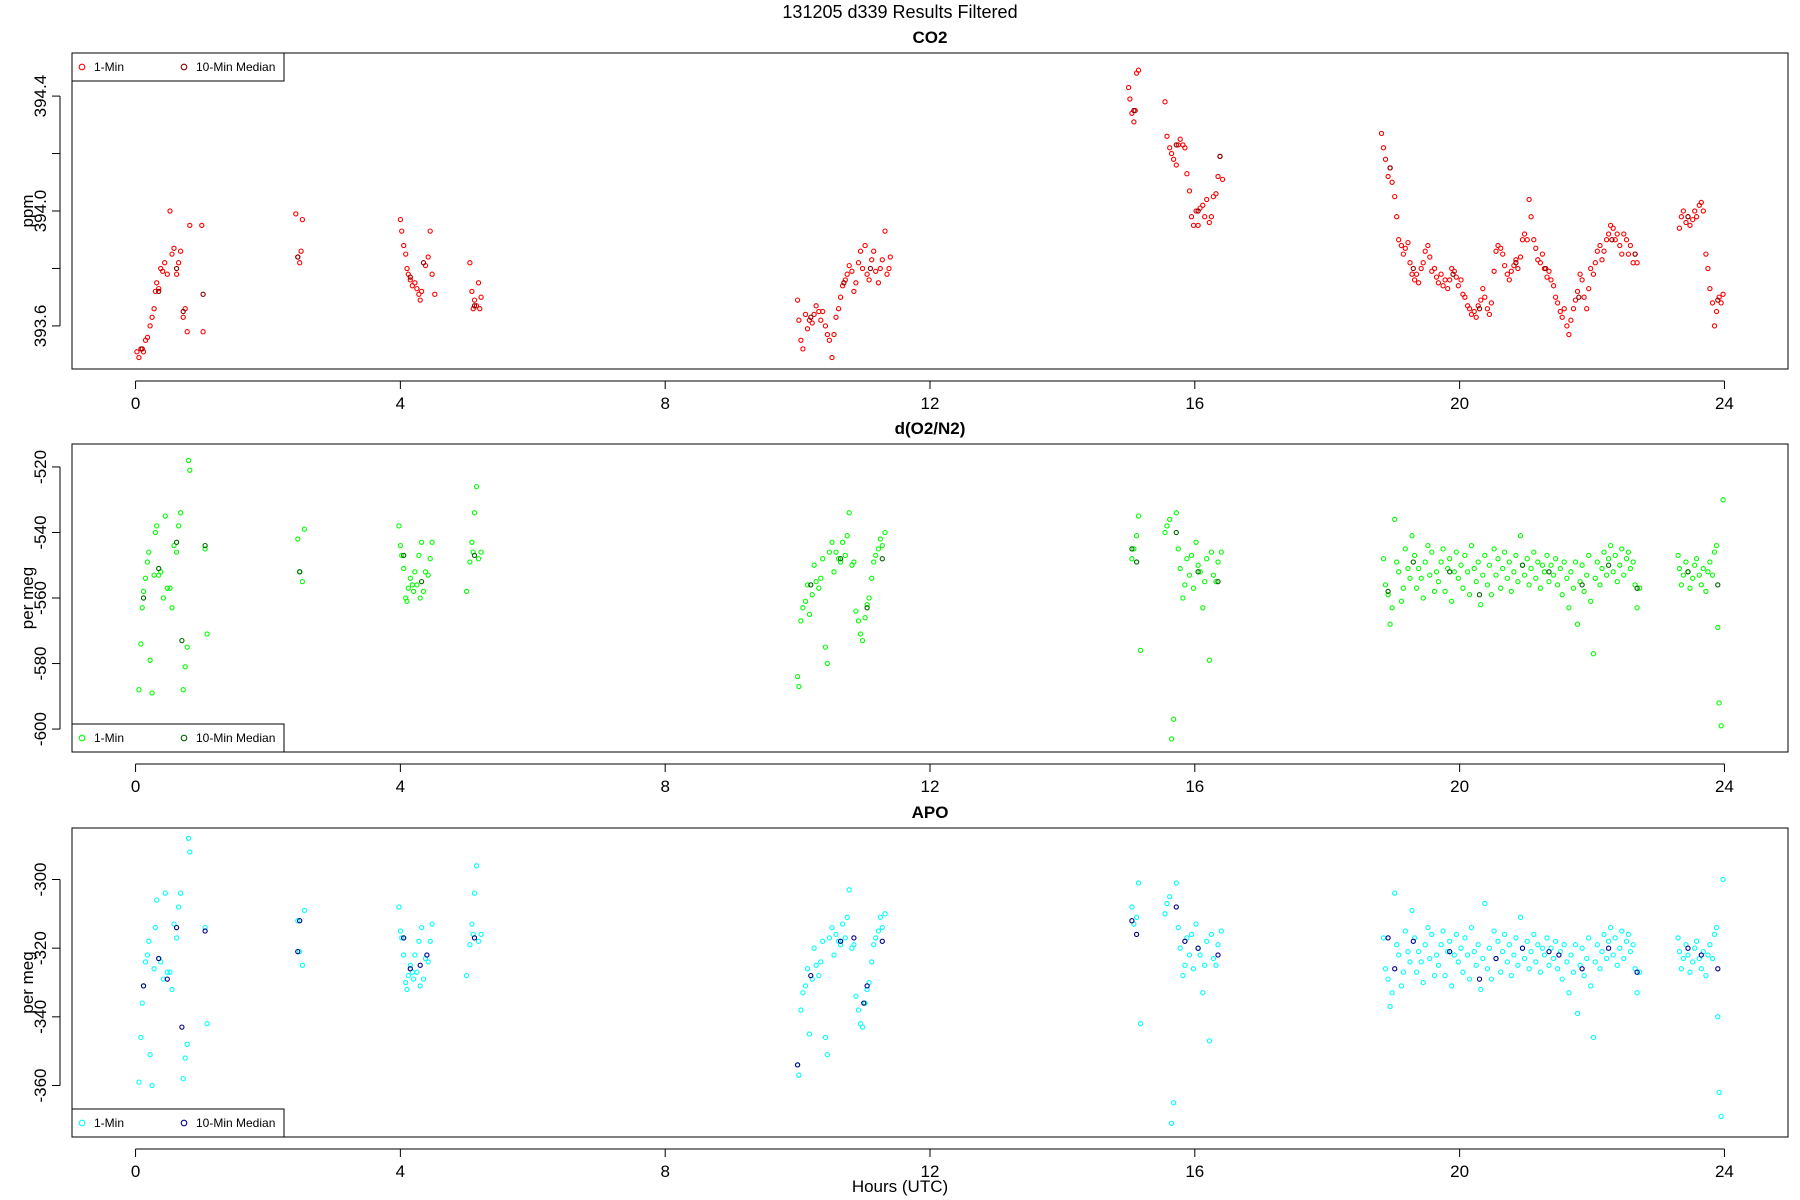 The image size is (1800, 1200). What do you see at coordinates (178, 67) in the screenshot?
I see `legend-box` at bounding box center [178, 67].